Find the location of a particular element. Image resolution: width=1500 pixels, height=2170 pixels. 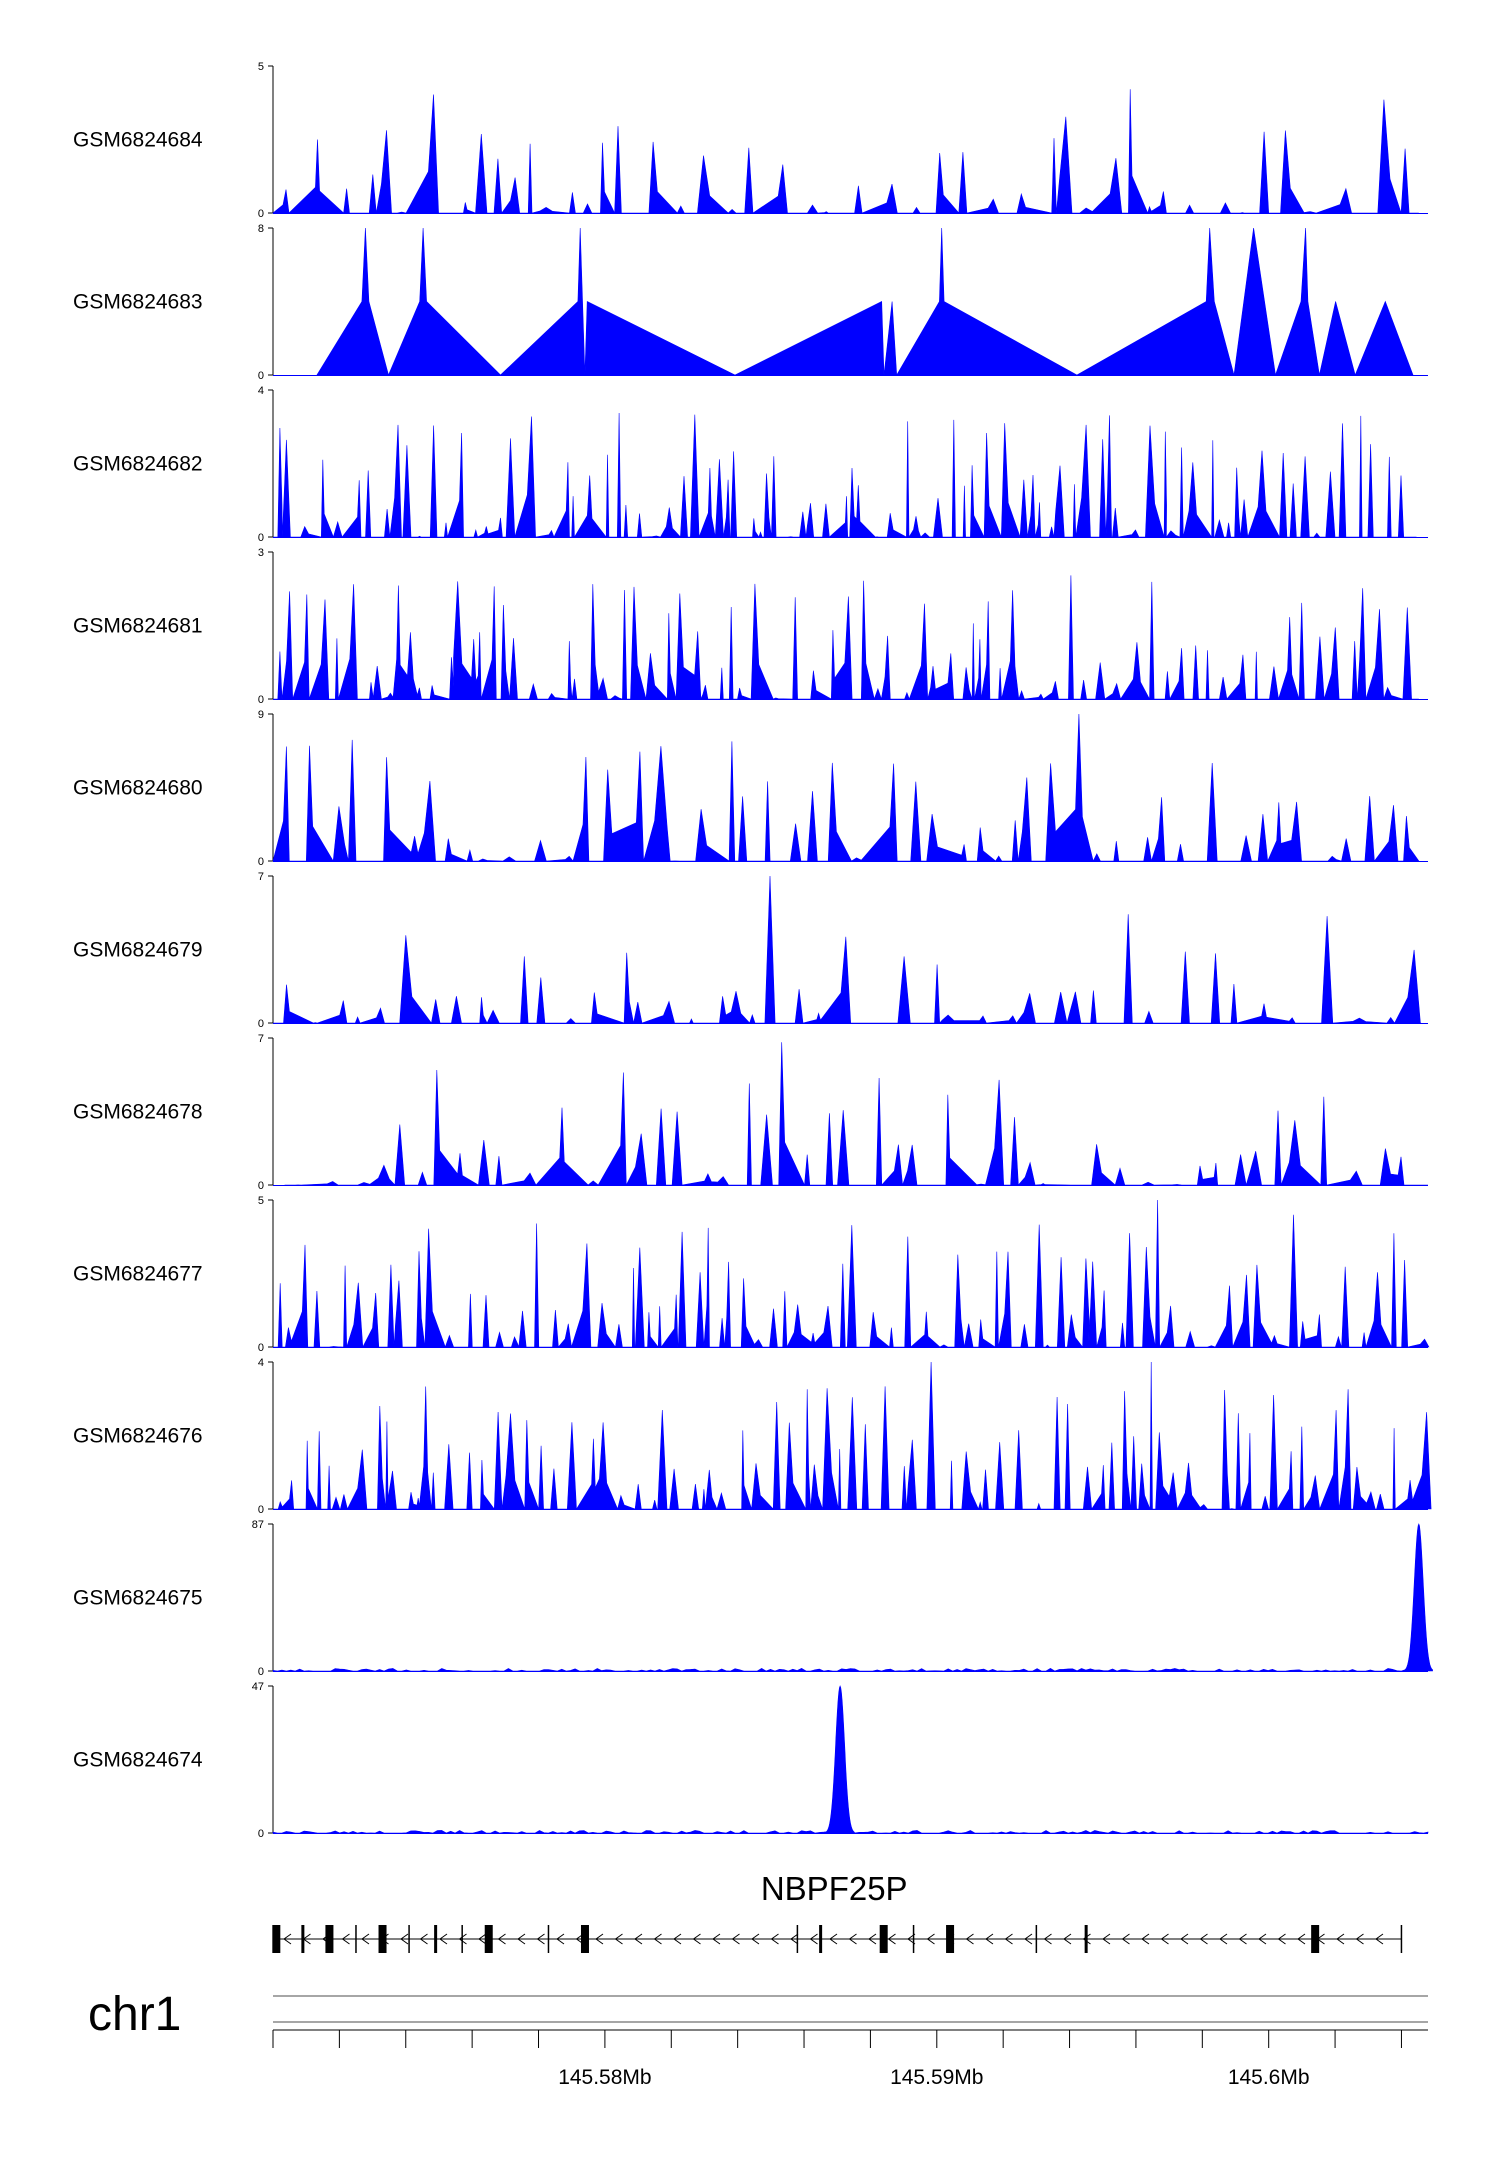

track-GSM6824682: GSM6824682 4 0 is located at coordinates (750, 464).